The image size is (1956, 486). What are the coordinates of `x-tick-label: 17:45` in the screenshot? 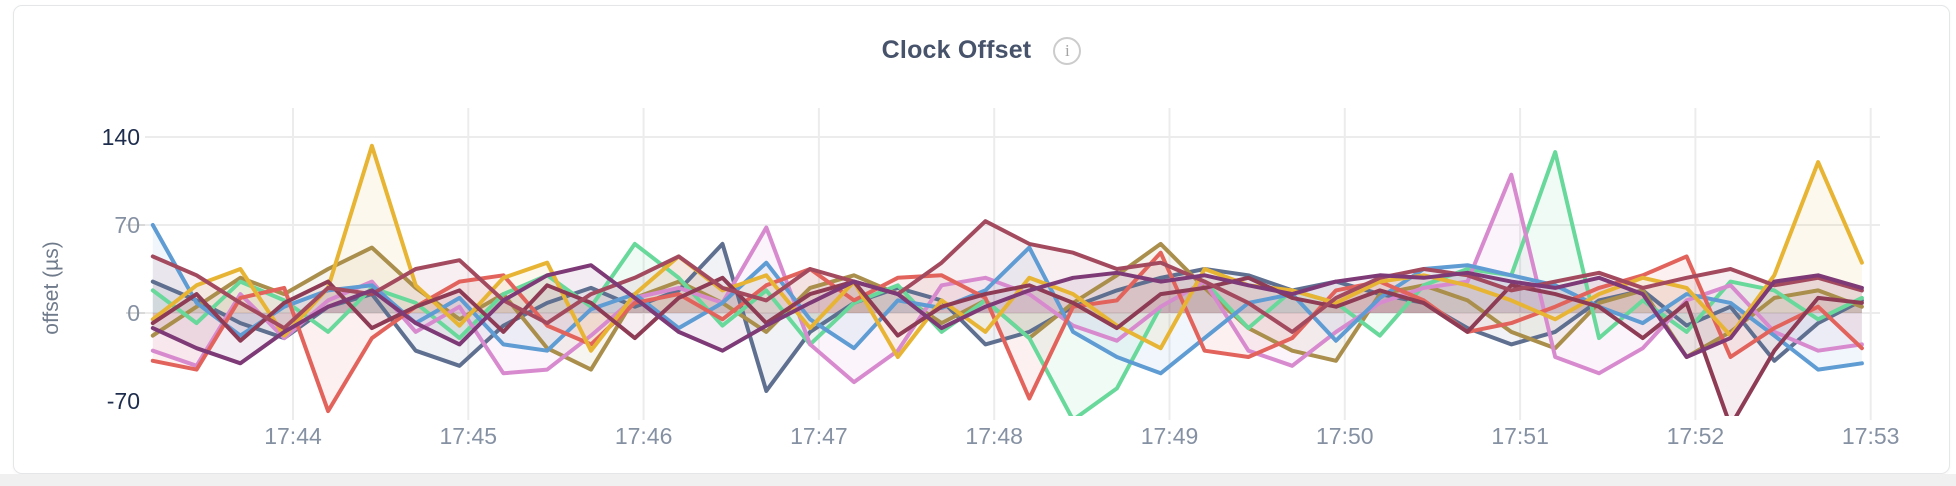 It's located at (469, 436).